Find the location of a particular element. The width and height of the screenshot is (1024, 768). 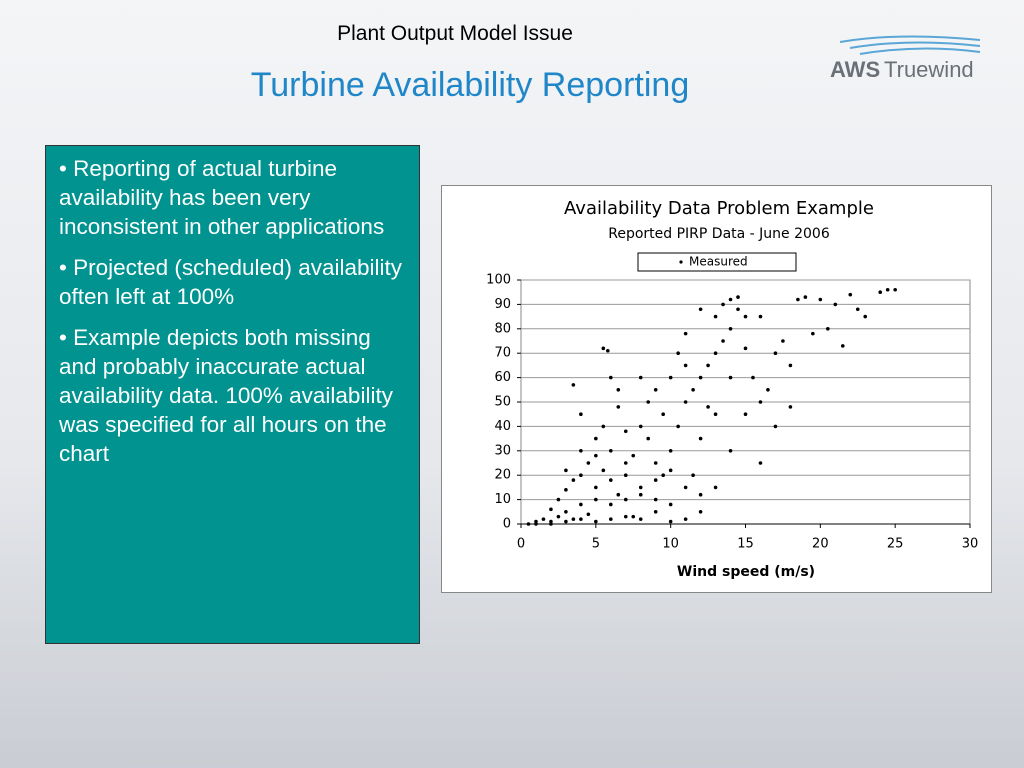

y-tick-label: 40 is located at coordinates (502, 426).